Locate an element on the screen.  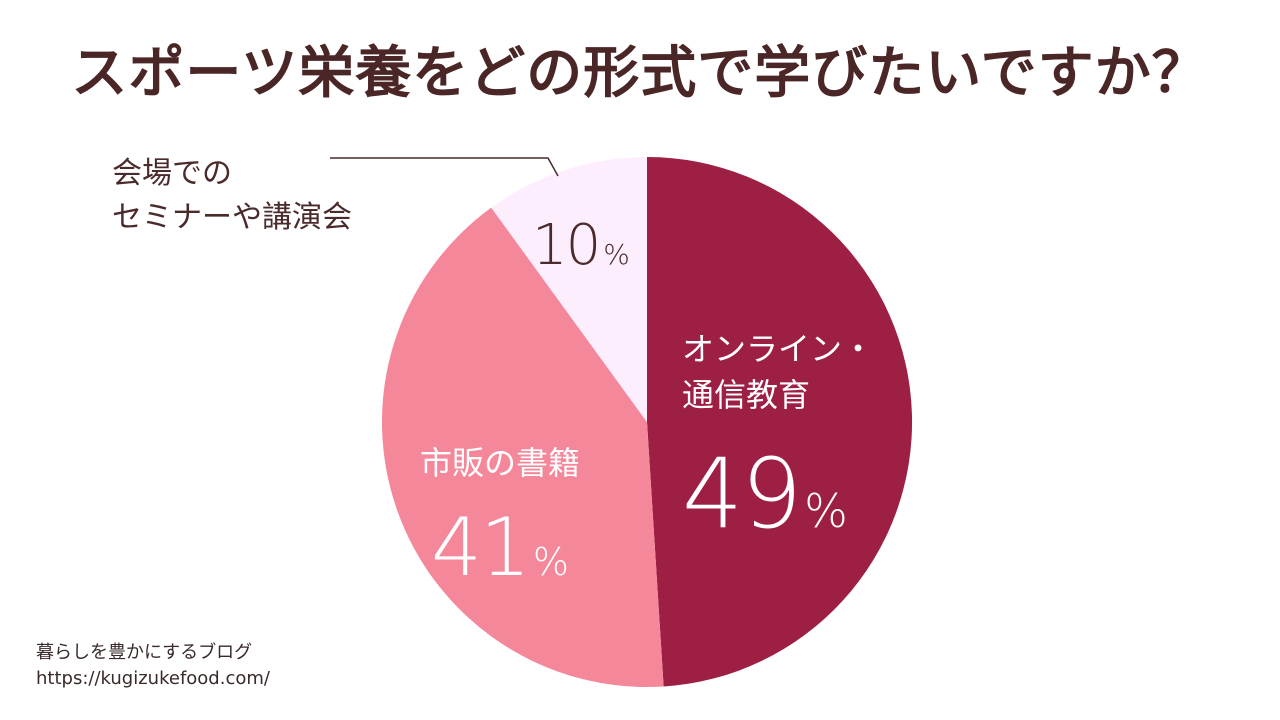
seminar-name-line1: 会場での is located at coordinates (172, 173).